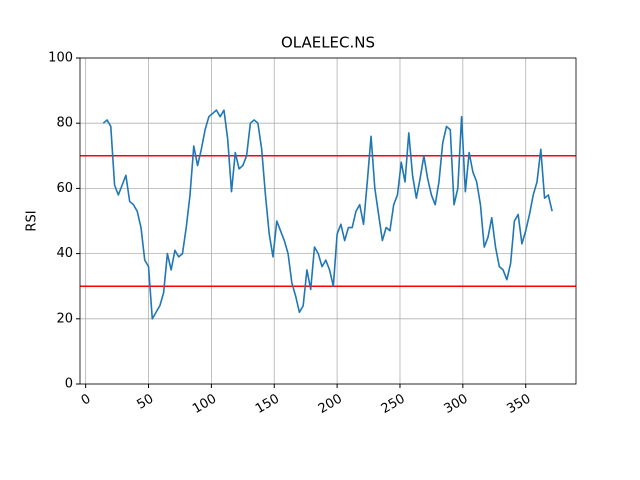 This screenshot has width=640, height=480. Describe the element at coordinates (393, 404) in the screenshot. I see `x-tick-label: 250` at that location.